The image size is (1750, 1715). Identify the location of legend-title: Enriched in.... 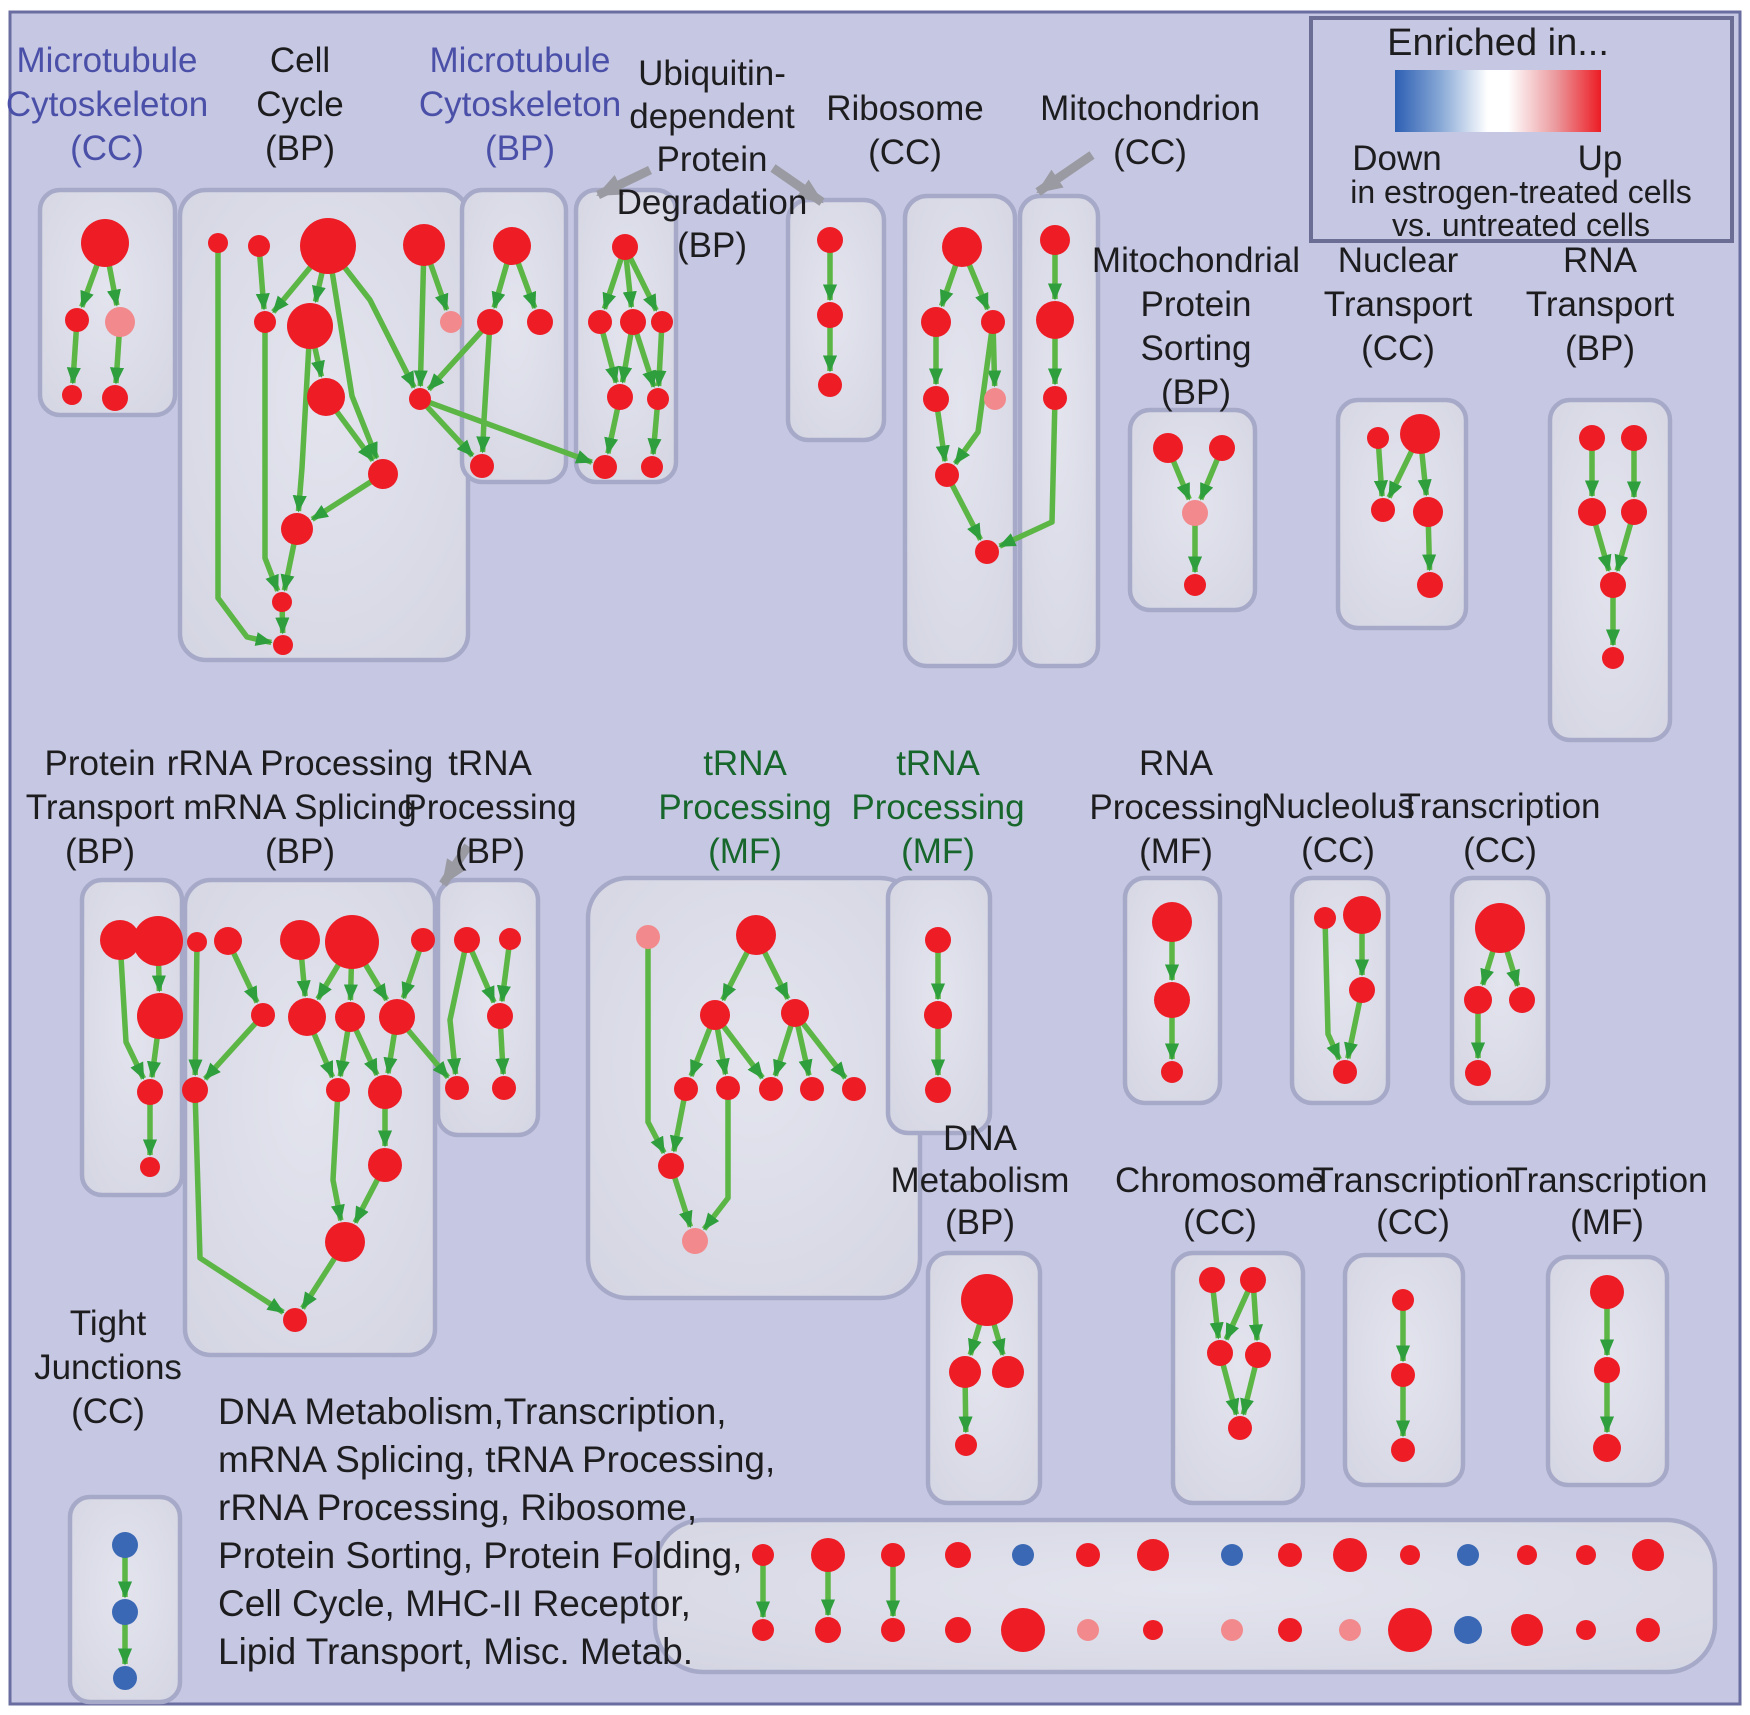
(1498, 43).